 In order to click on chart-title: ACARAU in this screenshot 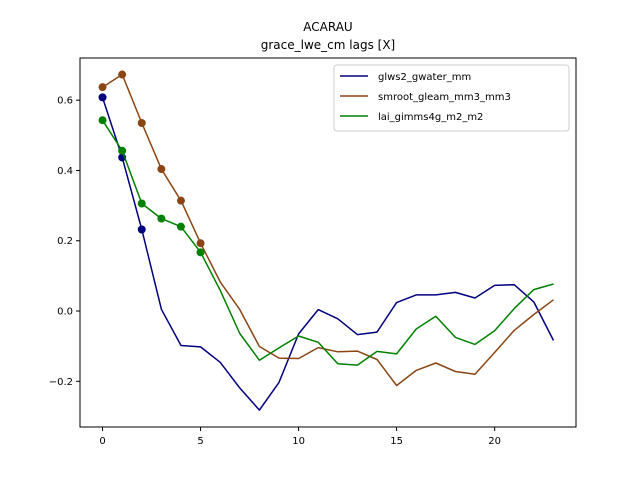, I will do `click(327, 27)`.